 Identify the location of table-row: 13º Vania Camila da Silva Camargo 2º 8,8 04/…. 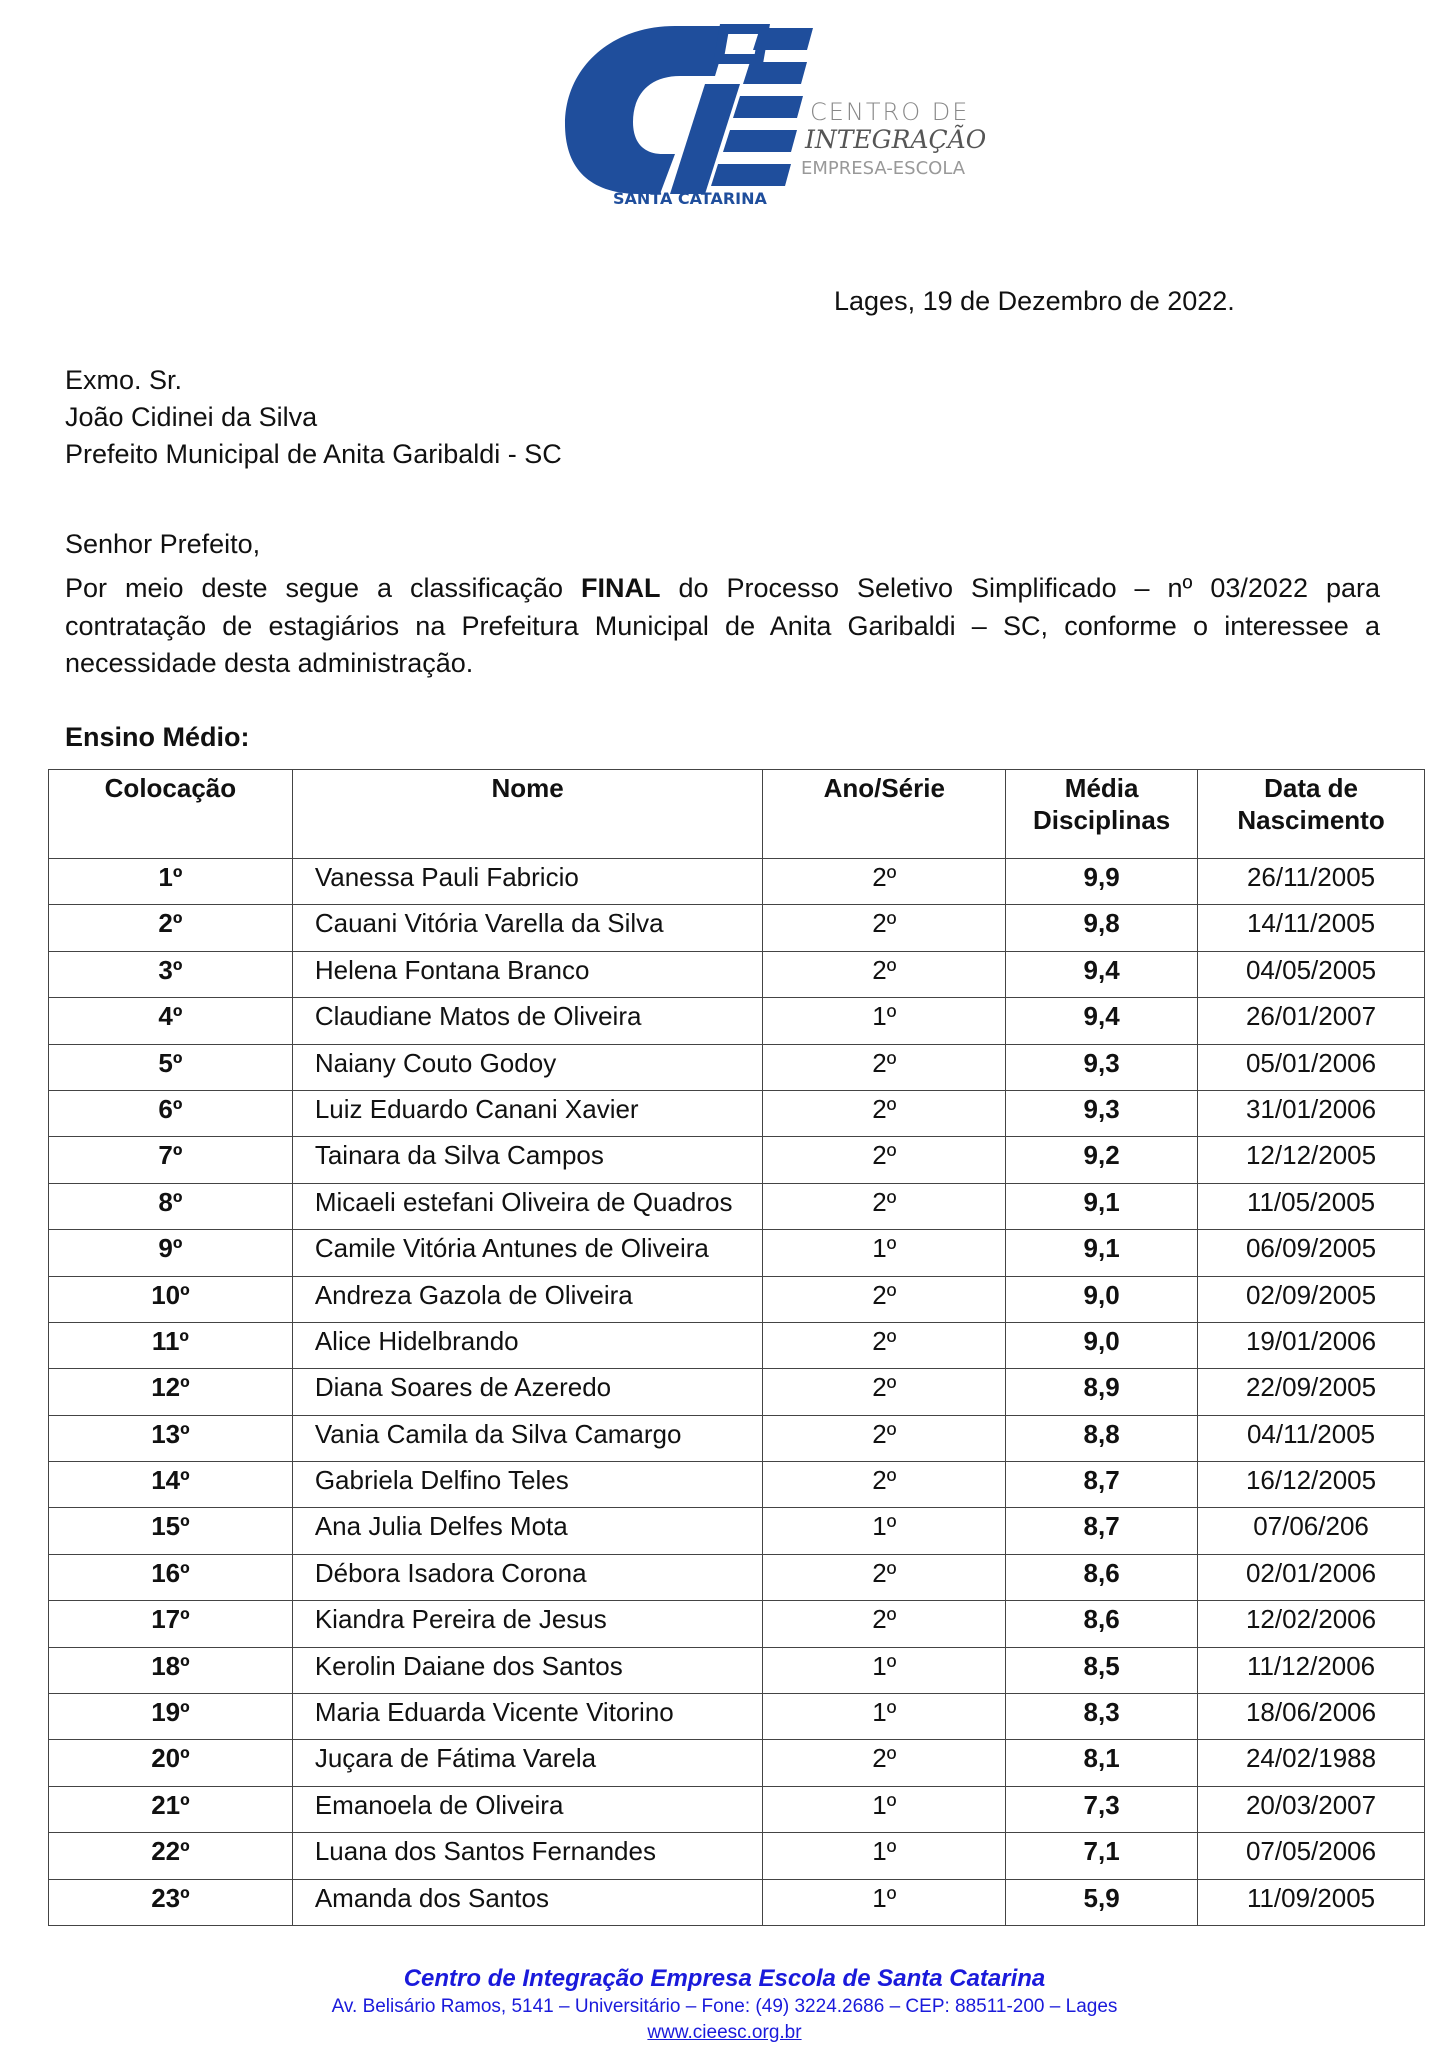
(736, 1438).